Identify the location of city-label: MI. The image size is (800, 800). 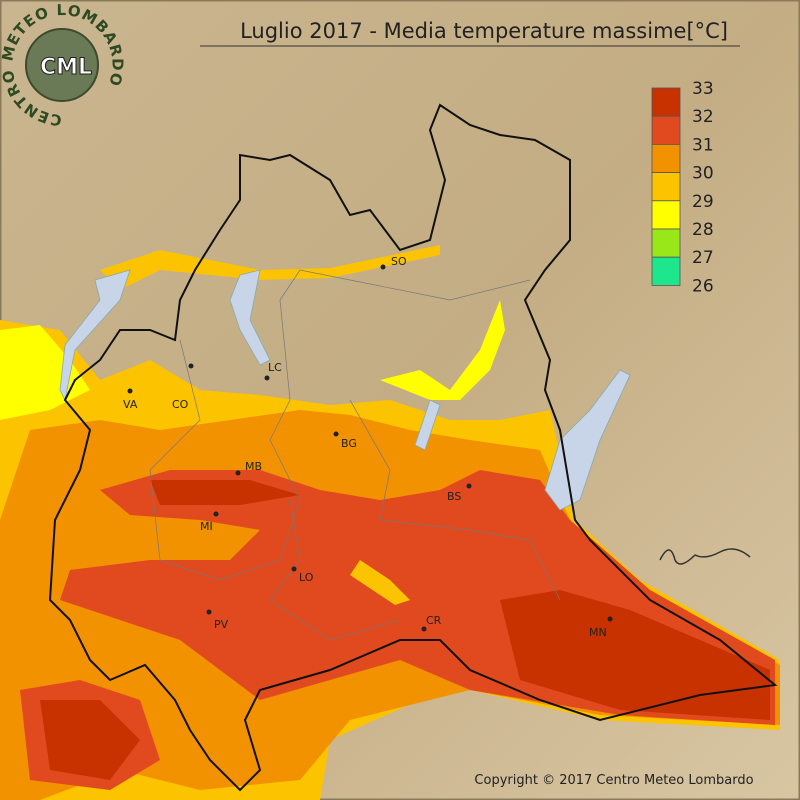
(206, 526).